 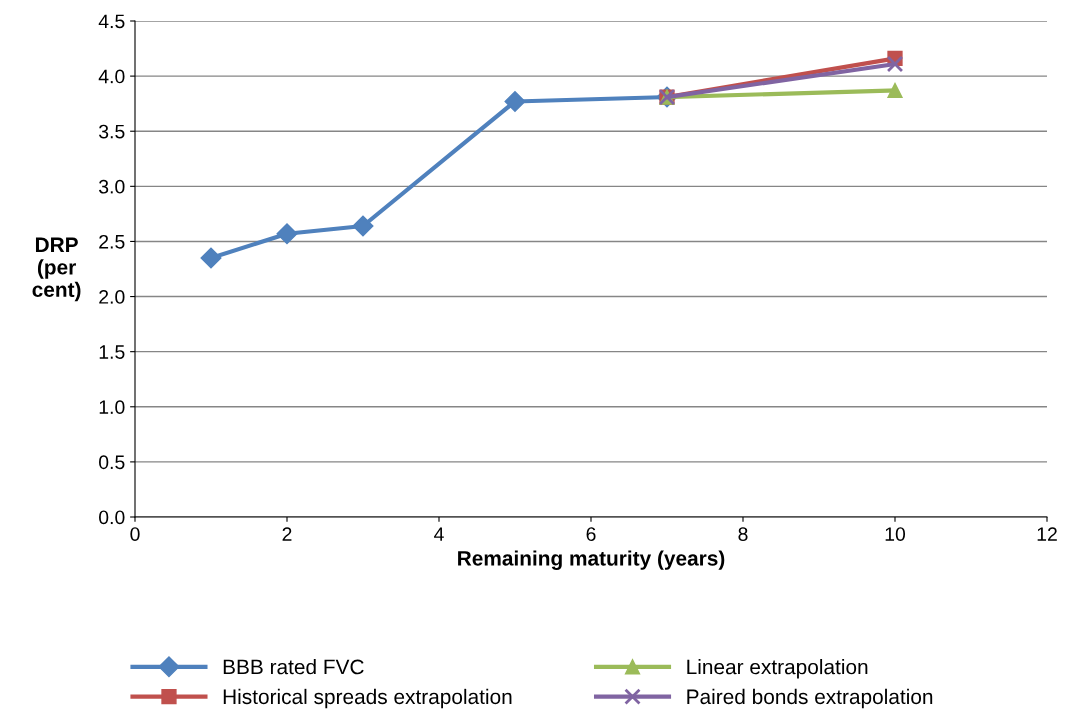 What do you see at coordinates (293, 666) in the screenshot?
I see `legend-label: BBB rated FVC` at bounding box center [293, 666].